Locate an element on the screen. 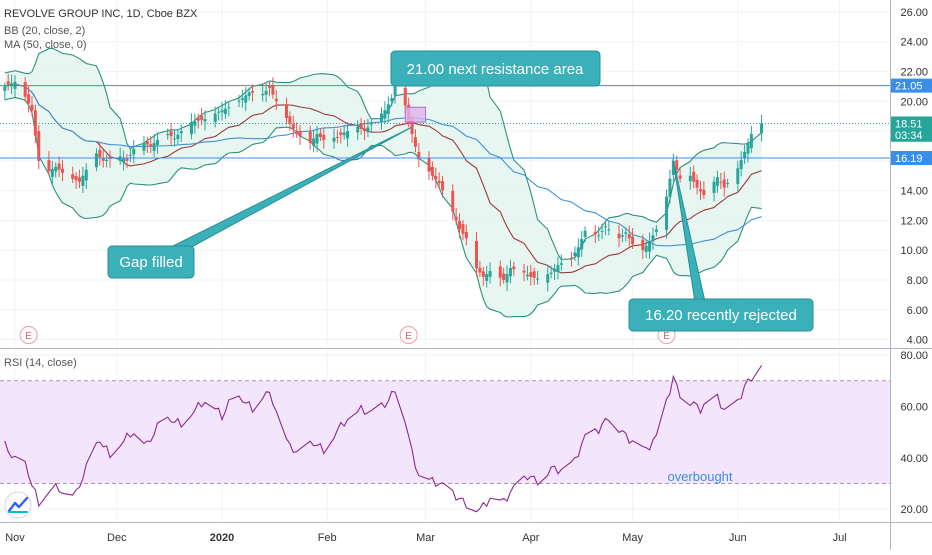 The image size is (932, 555). rsi-tick-label: 80.00 is located at coordinates (914, 356).